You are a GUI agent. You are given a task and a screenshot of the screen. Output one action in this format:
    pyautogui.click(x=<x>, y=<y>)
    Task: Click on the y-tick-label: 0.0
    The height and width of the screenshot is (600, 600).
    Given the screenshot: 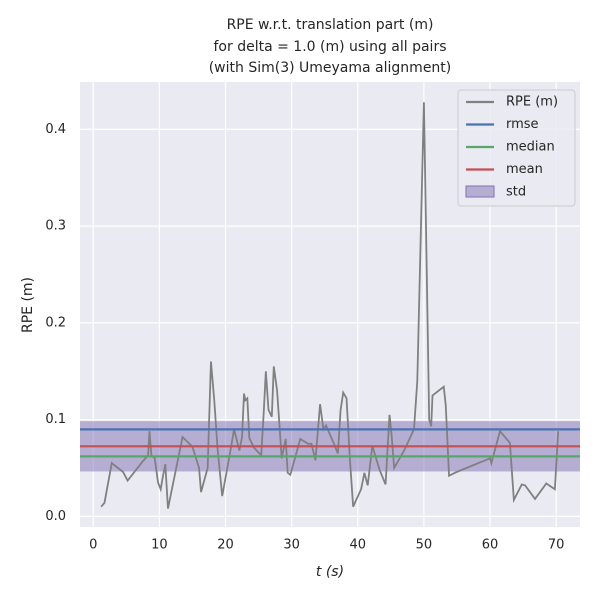 What is the action you would take?
    pyautogui.click(x=55, y=516)
    